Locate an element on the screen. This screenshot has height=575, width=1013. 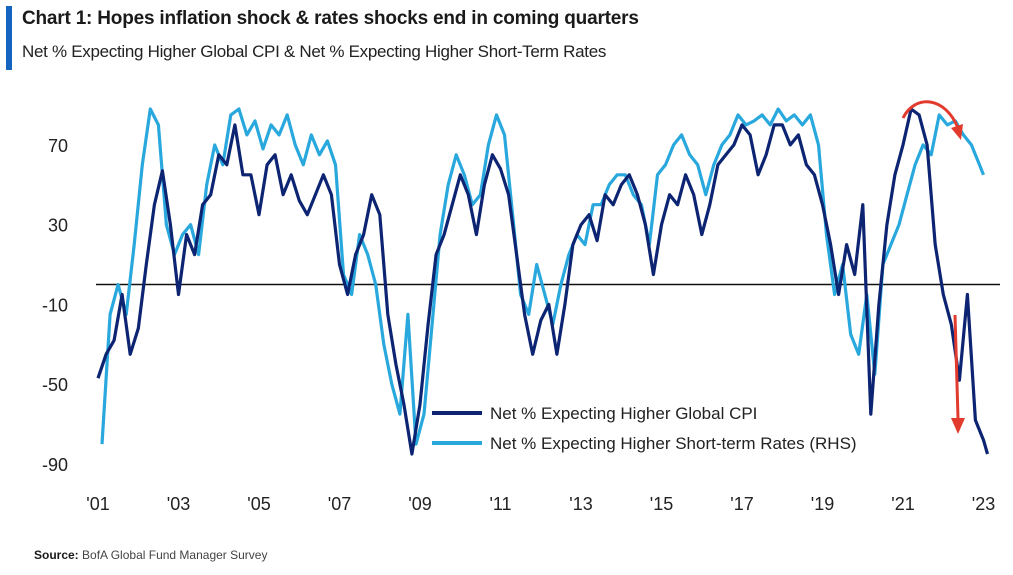
down-arrow-icon is located at coordinates (956, 366).